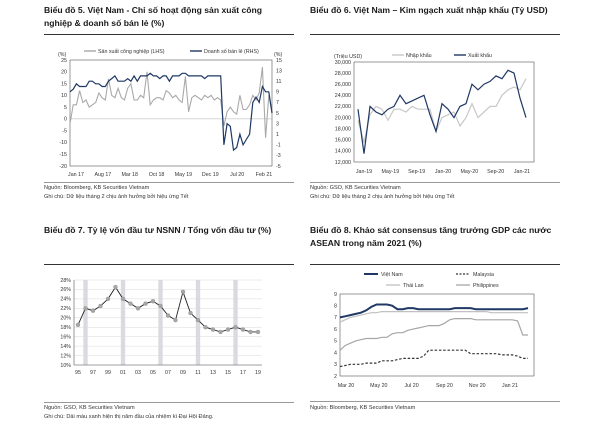 The image size is (600, 423). I want to click on c6-y-tick-label: 14,000, so click(343, 152).